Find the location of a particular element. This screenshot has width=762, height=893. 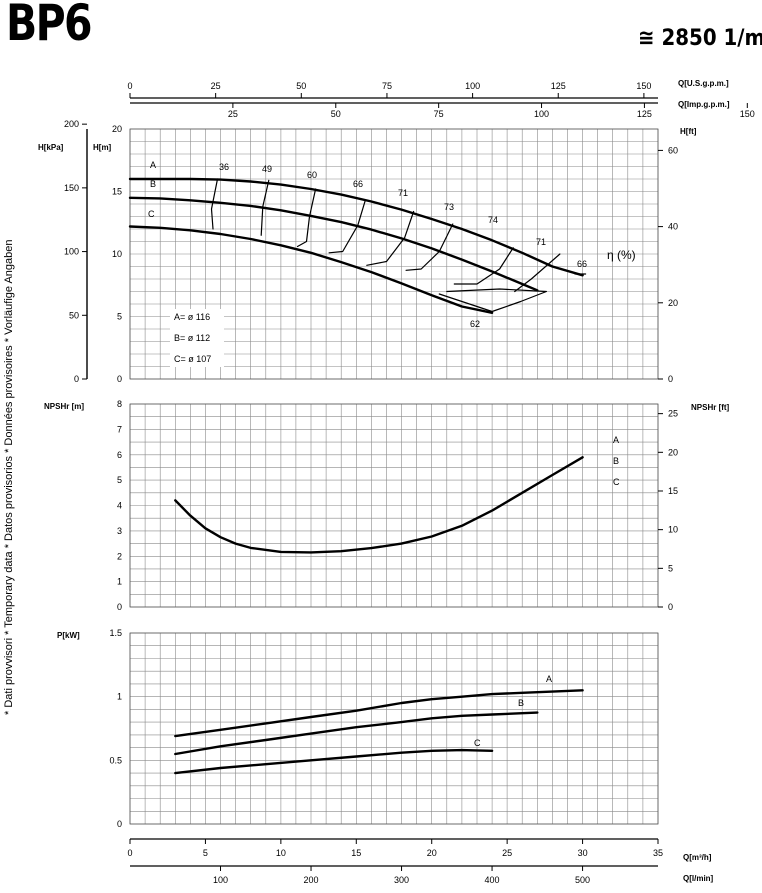

usgpm-tick-label: 50 is located at coordinates (301, 86).